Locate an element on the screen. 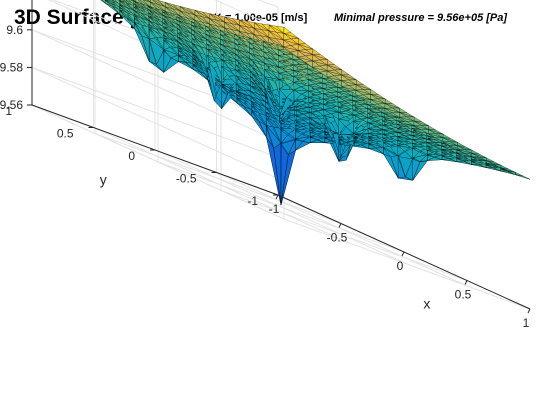  x-tick-label: 1 is located at coordinates (526, 323).